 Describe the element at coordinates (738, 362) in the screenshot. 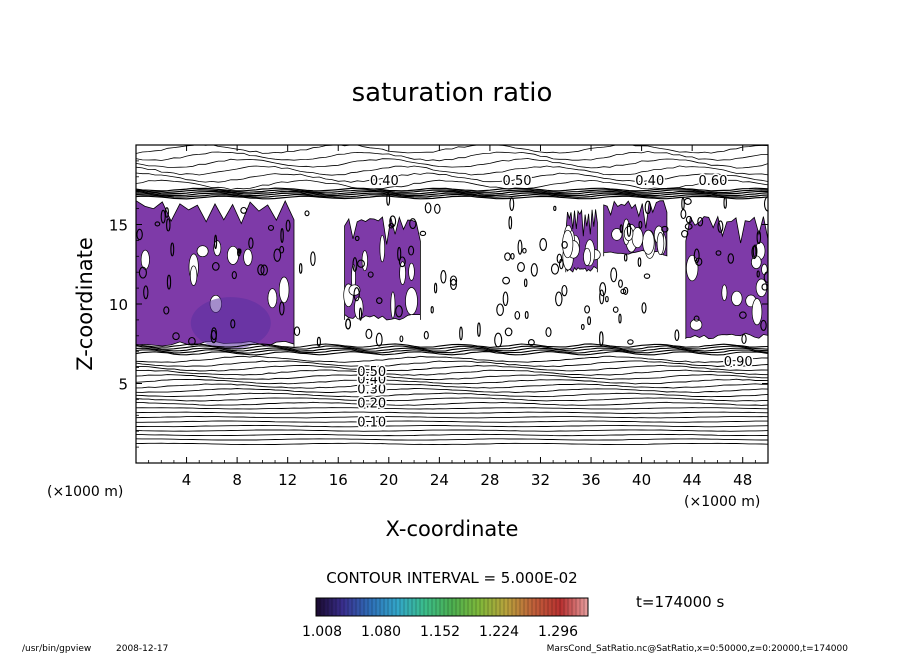

I see `contour-label: 0.90` at that location.